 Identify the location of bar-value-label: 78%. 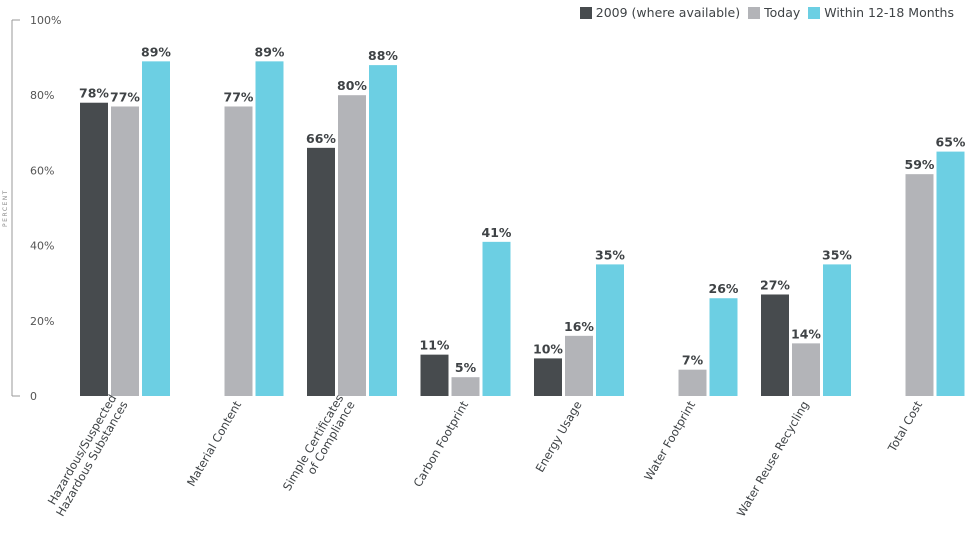
(94, 93).